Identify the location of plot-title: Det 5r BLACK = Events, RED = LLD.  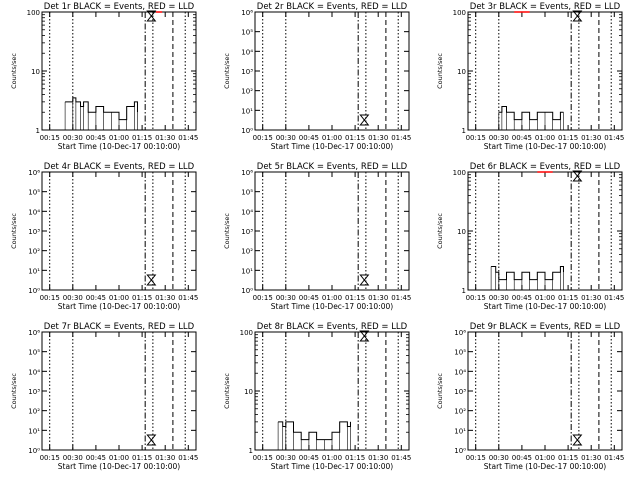
(332, 167).